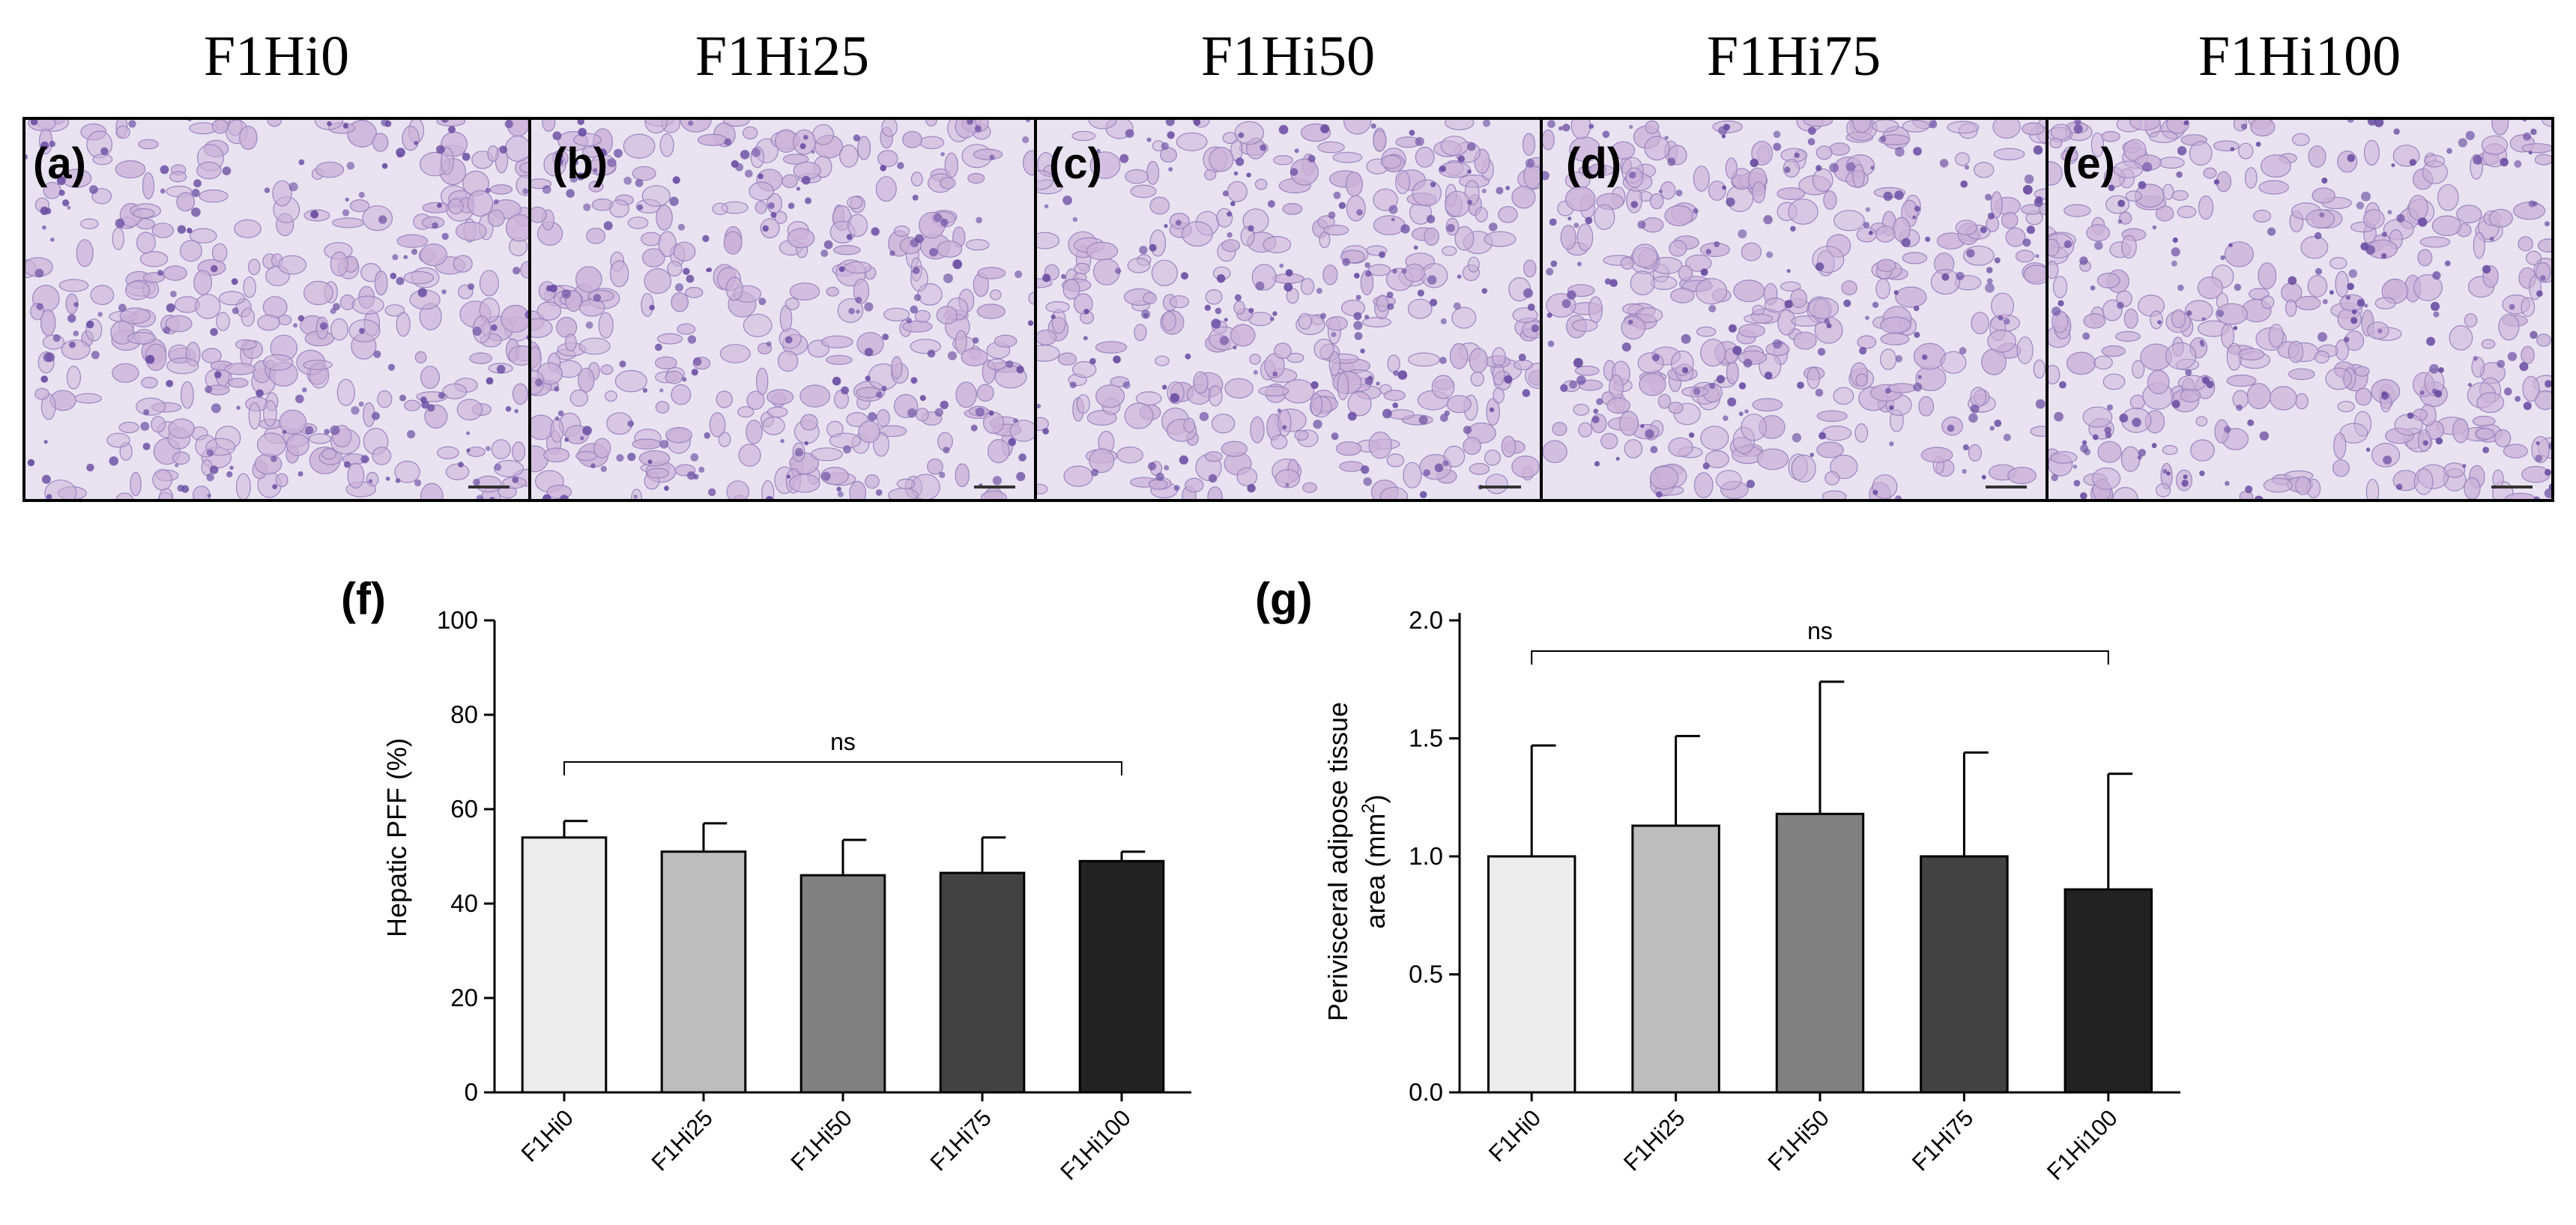  What do you see at coordinates (2082, 1144) in the screenshot?
I see `x-category-label: F1Hi100` at bounding box center [2082, 1144].